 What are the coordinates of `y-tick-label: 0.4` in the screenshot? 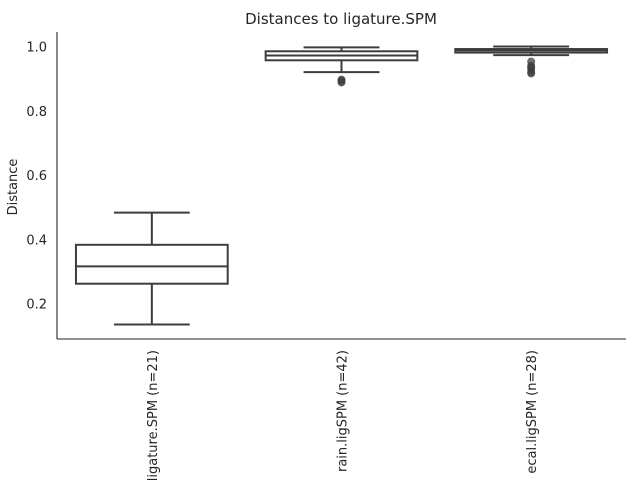 It's located at (36, 240).